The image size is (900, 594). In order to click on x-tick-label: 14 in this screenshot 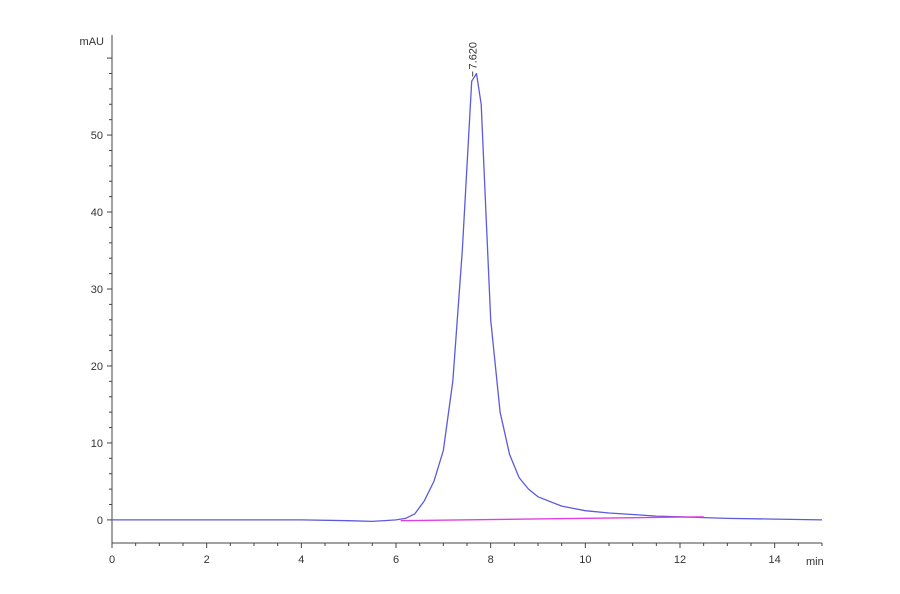, I will do `click(775, 560)`.